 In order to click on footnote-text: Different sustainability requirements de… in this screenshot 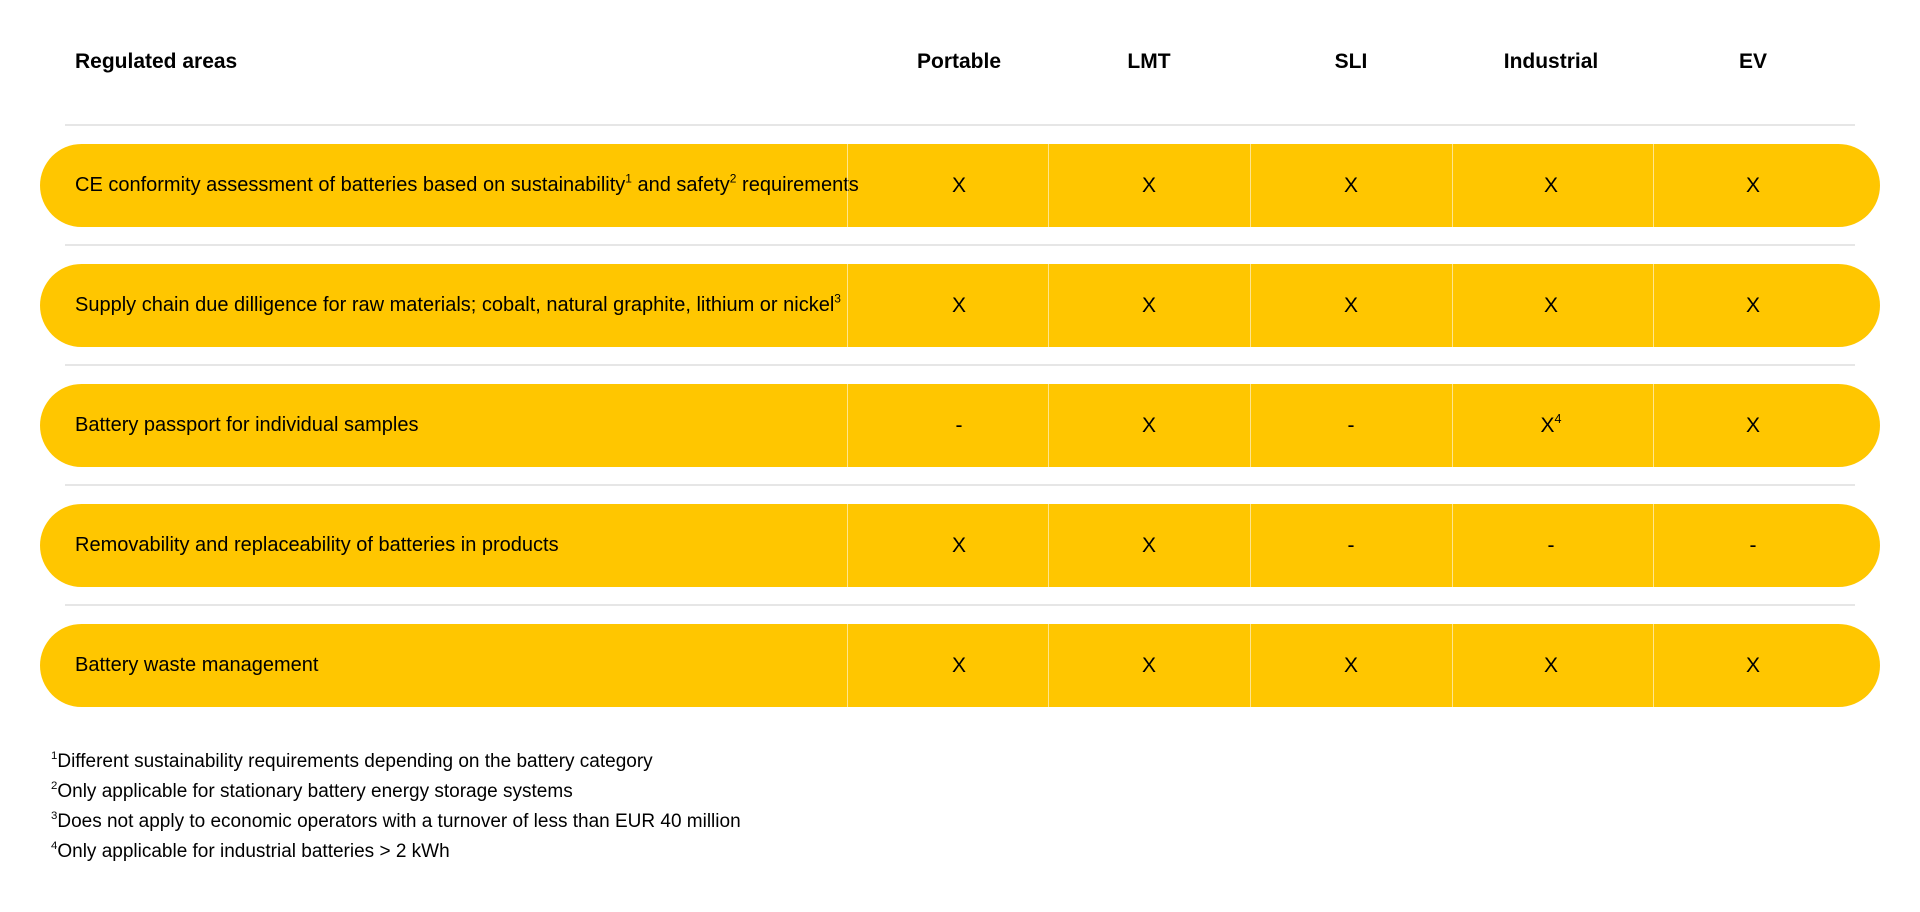, I will do `click(355, 761)`.